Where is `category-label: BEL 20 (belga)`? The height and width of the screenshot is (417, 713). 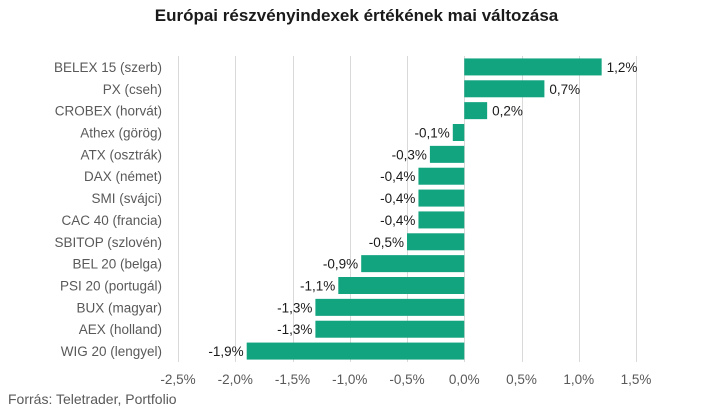
category-label: BEL 20 (belga) is located at coordinates (117, 264).